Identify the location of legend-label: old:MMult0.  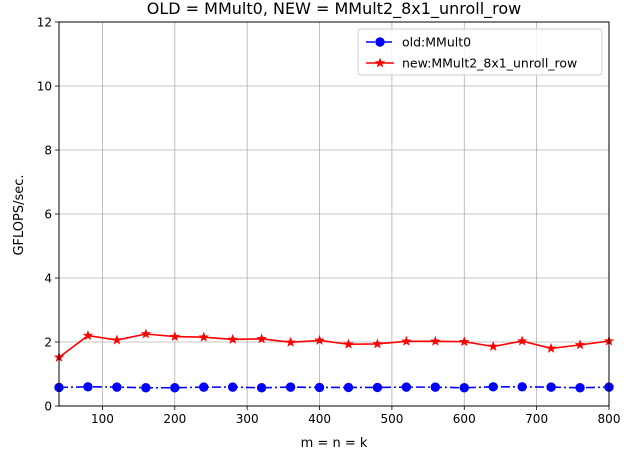
(436, 42).